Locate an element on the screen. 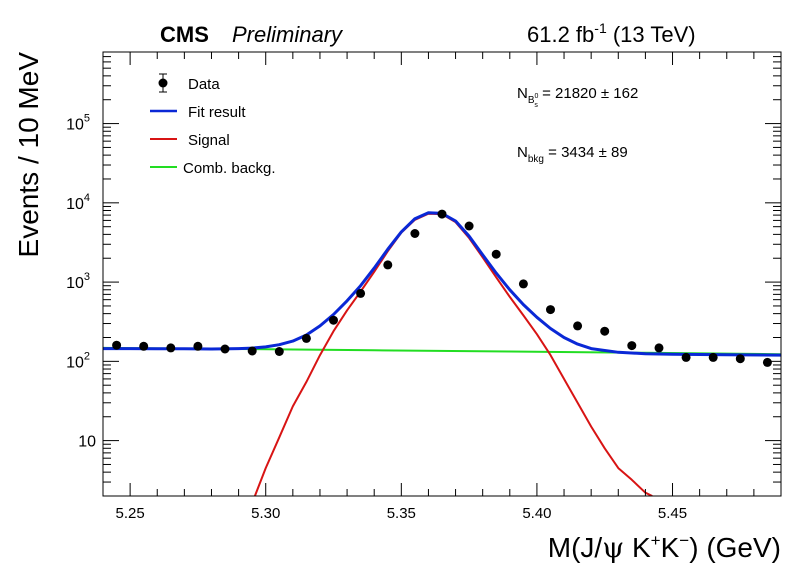  x-tick-label: 5.30 is located at coordinates (265, 513).